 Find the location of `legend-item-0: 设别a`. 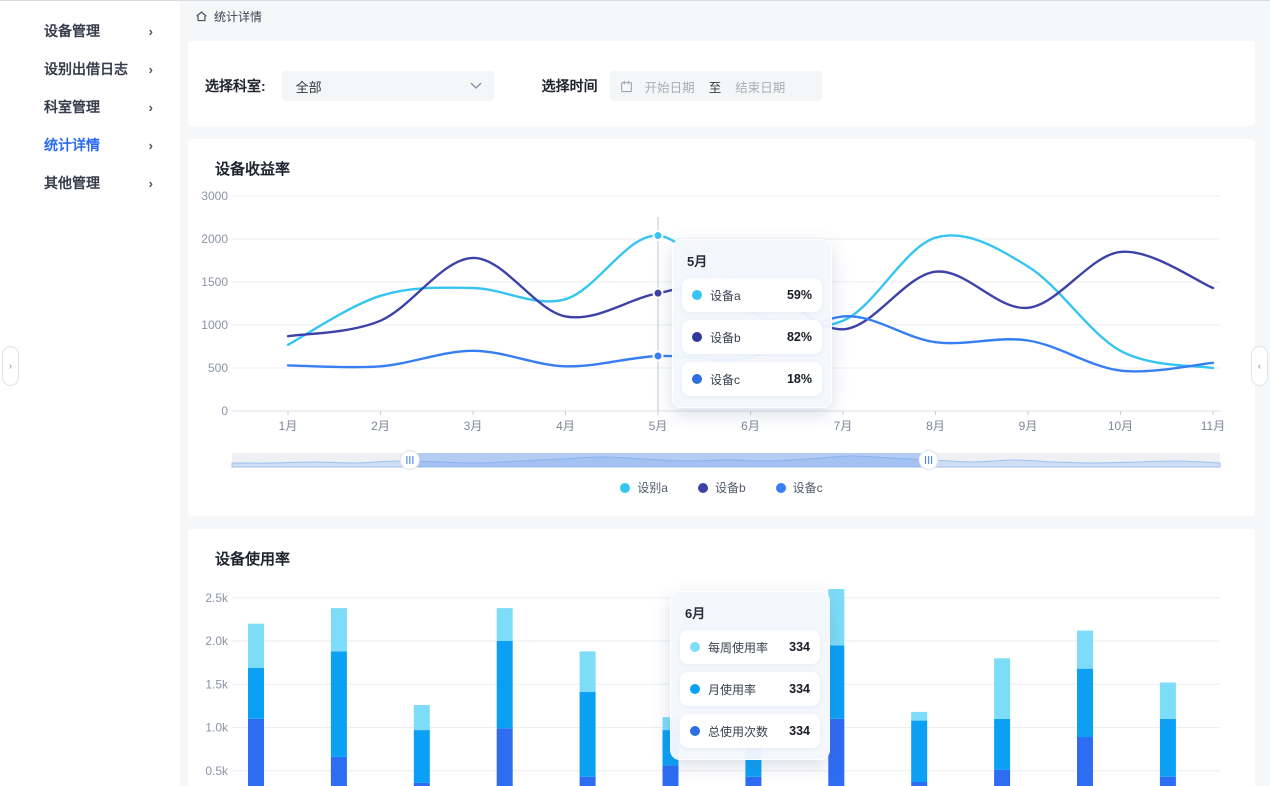

legend-item-0: 设别a is located at coordinates (644, 487).